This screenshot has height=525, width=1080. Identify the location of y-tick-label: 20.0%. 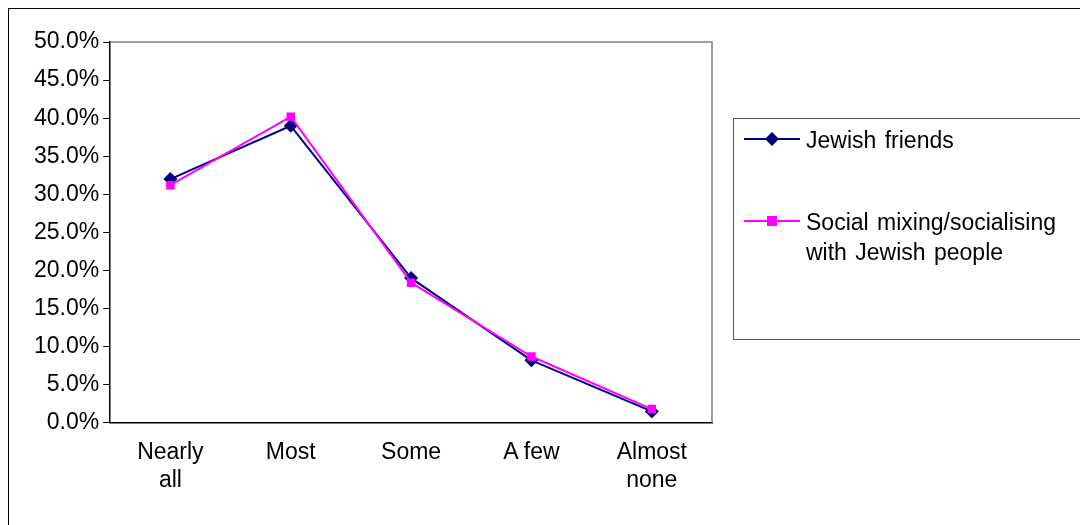
(67, 268).